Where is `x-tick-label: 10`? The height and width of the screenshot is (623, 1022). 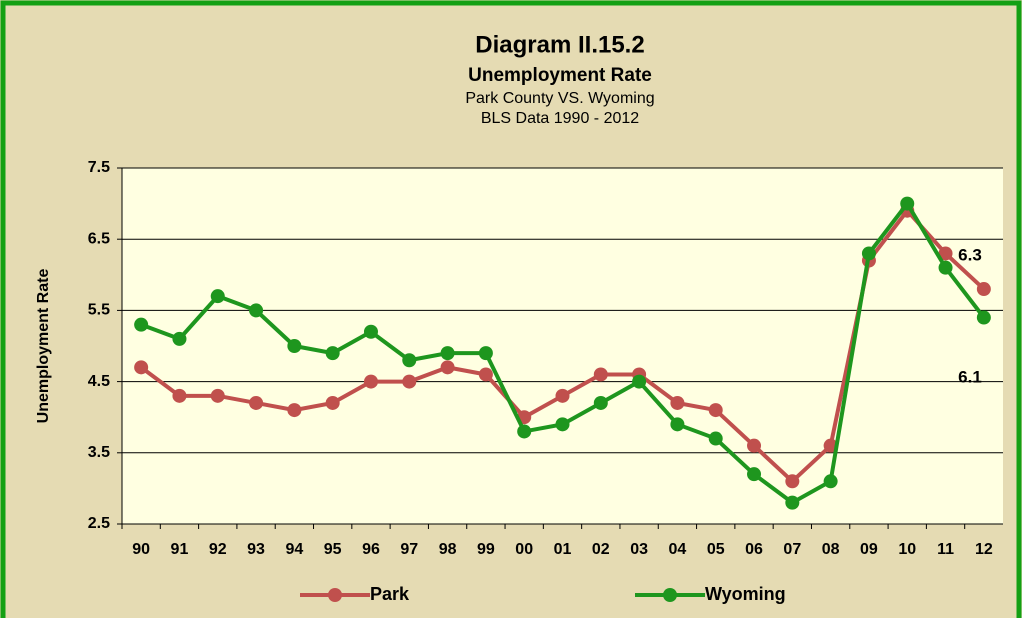 x-tick-label: 10 is located at coordinates (907, 549).